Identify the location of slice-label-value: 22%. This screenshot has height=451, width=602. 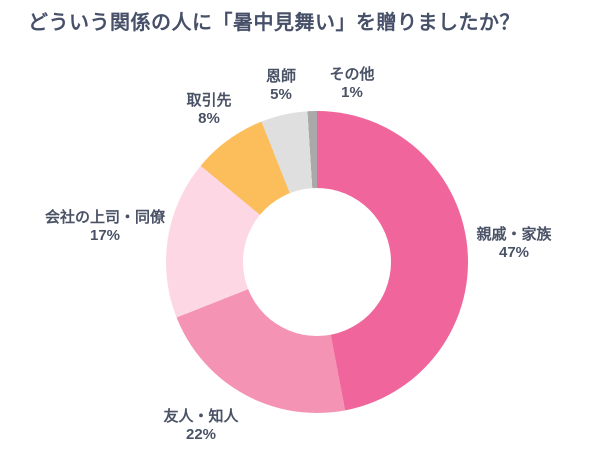
(201, 434).